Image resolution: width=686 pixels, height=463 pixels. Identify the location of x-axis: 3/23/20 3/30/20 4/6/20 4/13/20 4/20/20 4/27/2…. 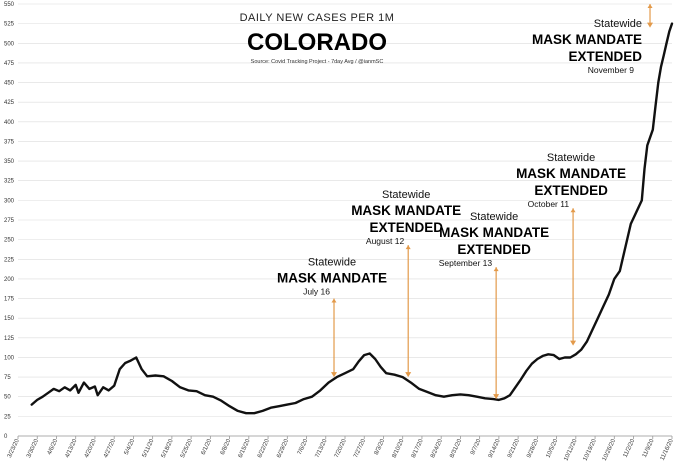
(341, 448).